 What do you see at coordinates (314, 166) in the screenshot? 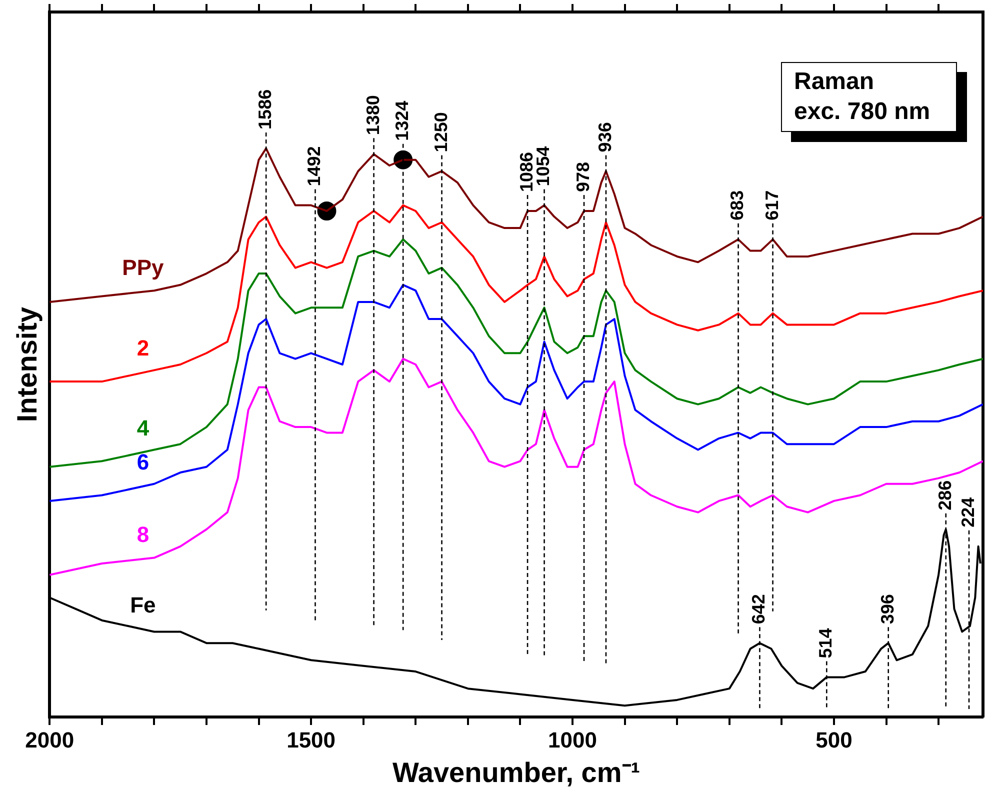
I see `annotation: 1492` at bounding box center [314, 166].